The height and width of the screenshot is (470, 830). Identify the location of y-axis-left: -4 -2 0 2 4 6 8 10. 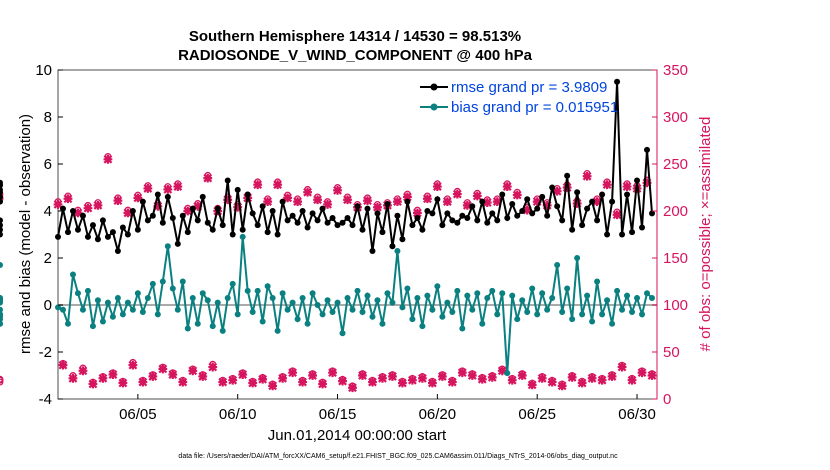
(49, 235).